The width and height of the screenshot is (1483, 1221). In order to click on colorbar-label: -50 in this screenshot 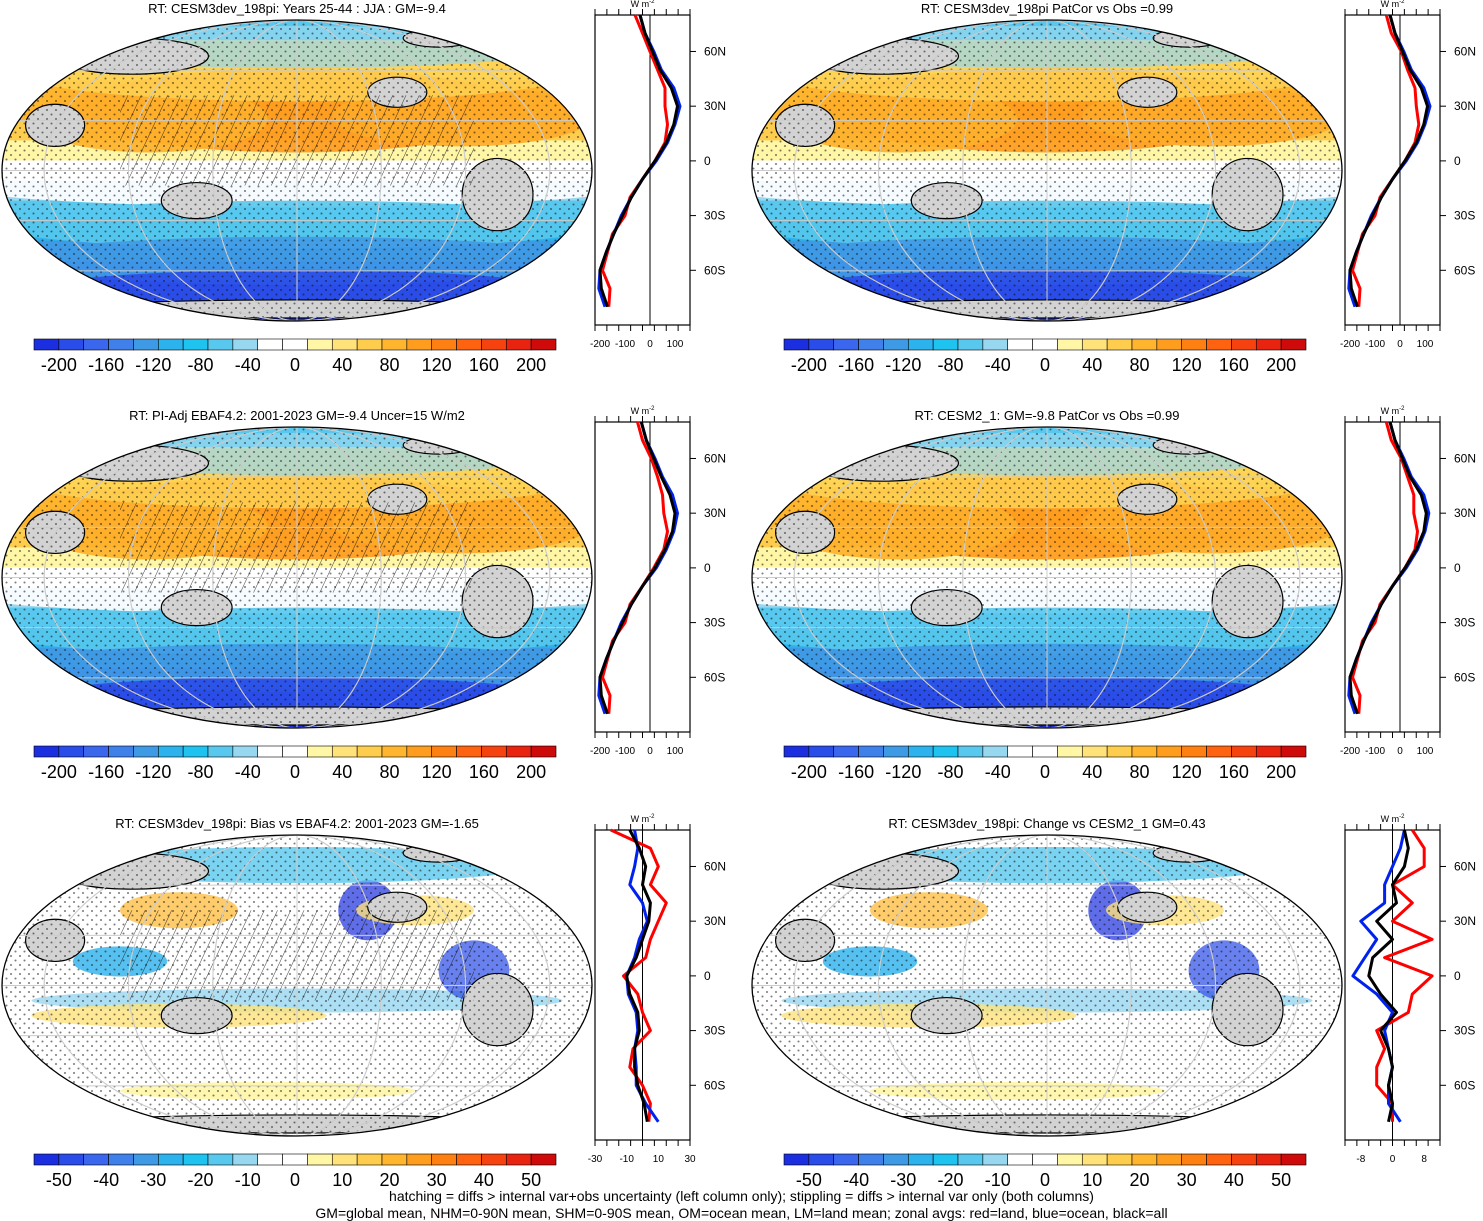, I will do `click(809, 1180)`.